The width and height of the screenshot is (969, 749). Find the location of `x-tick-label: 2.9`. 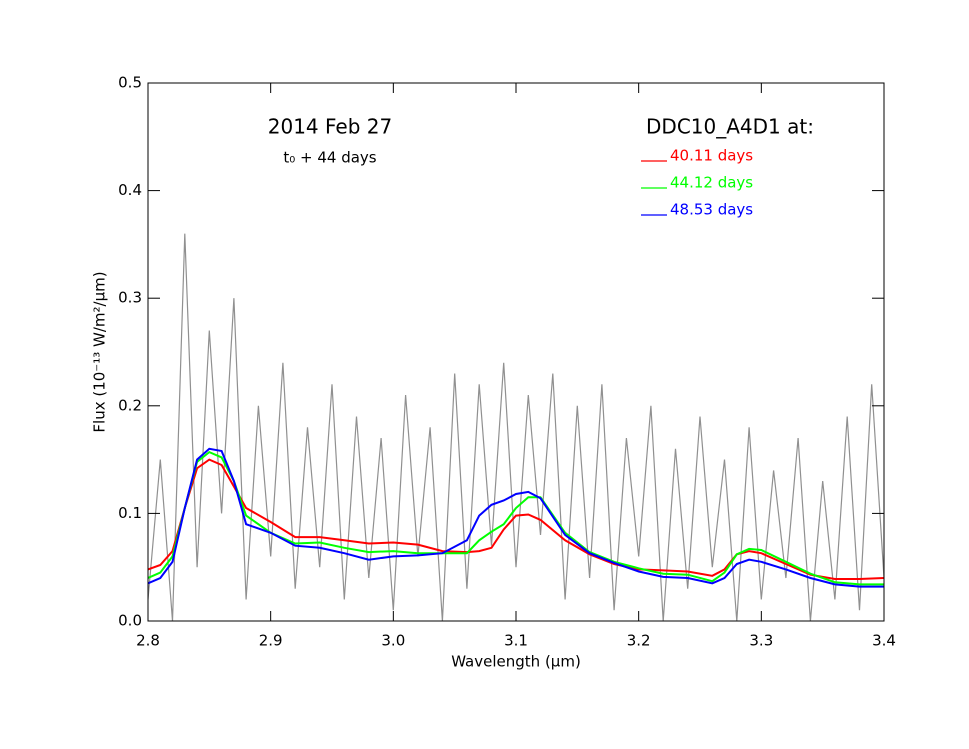

x-tick-label: 2.9 is located at coordinates (271, 641).